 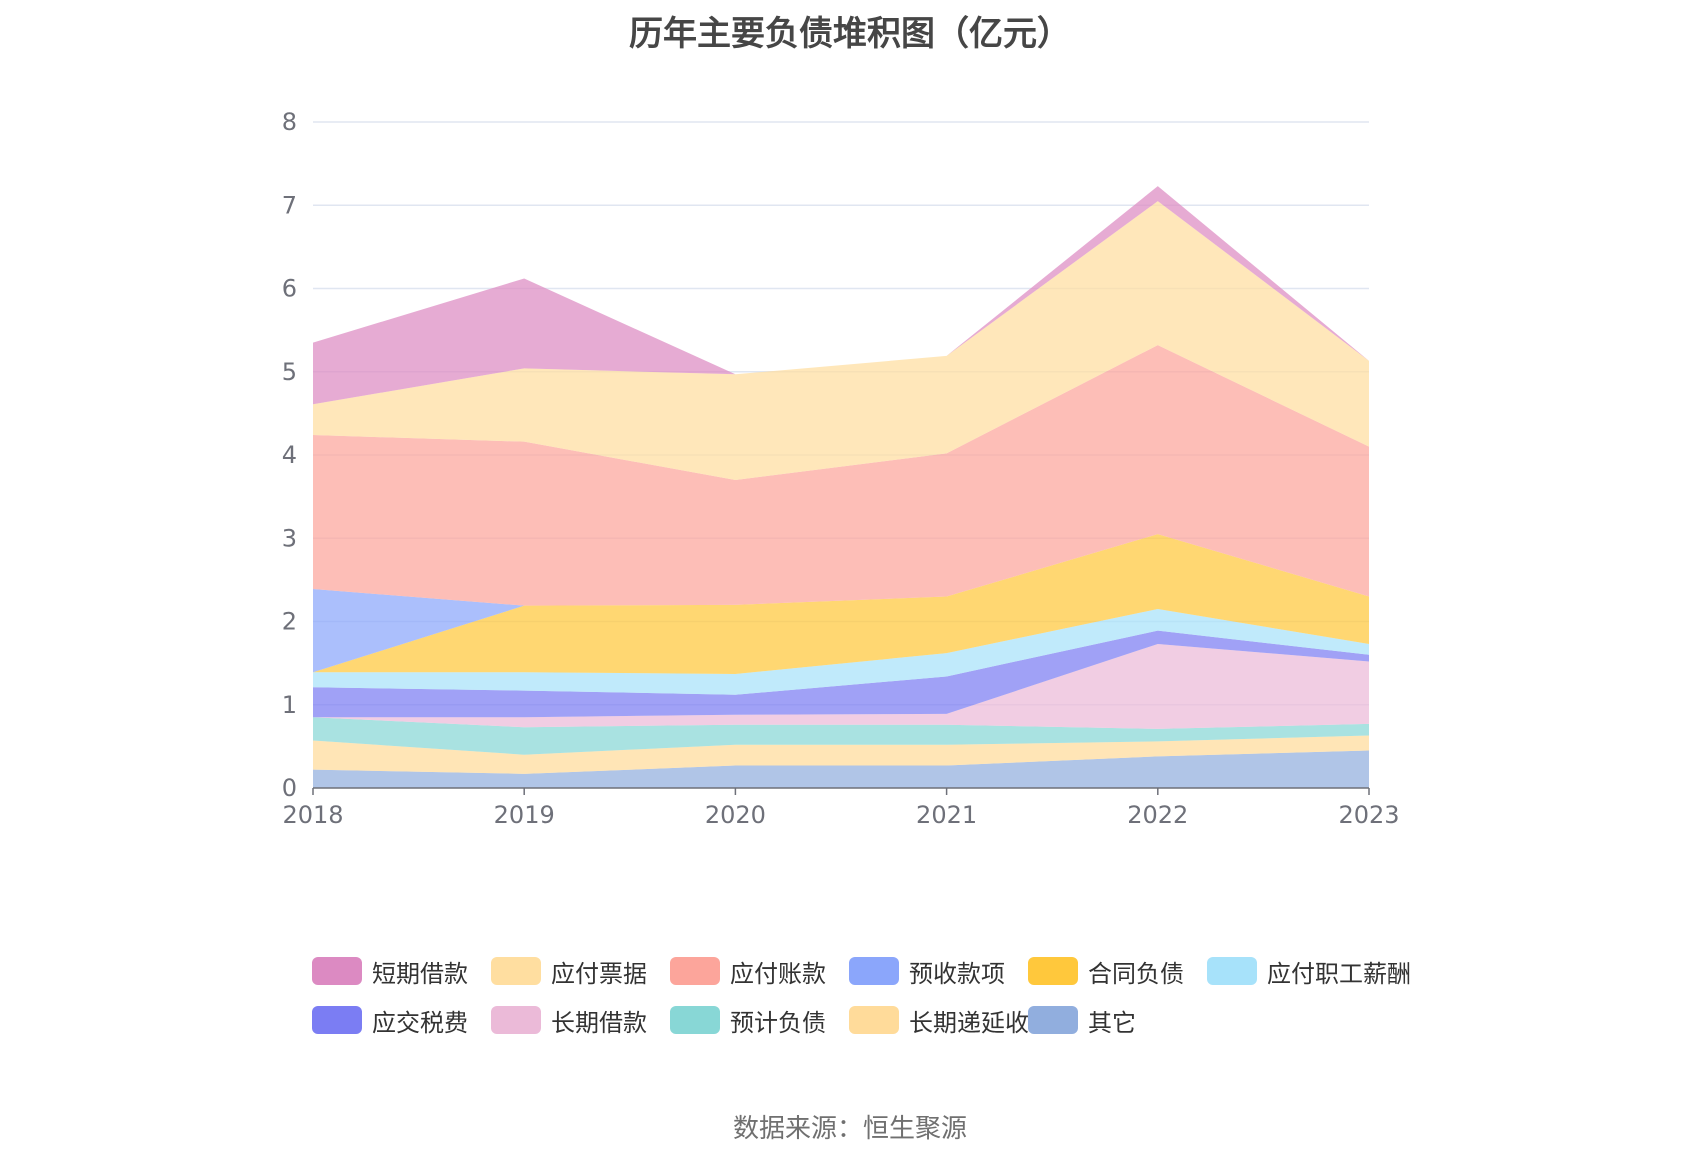 What do you see at coordinates (841, 736) in the screenshot?
I see `area-series-预计负债` at bounding box center [841, 736].